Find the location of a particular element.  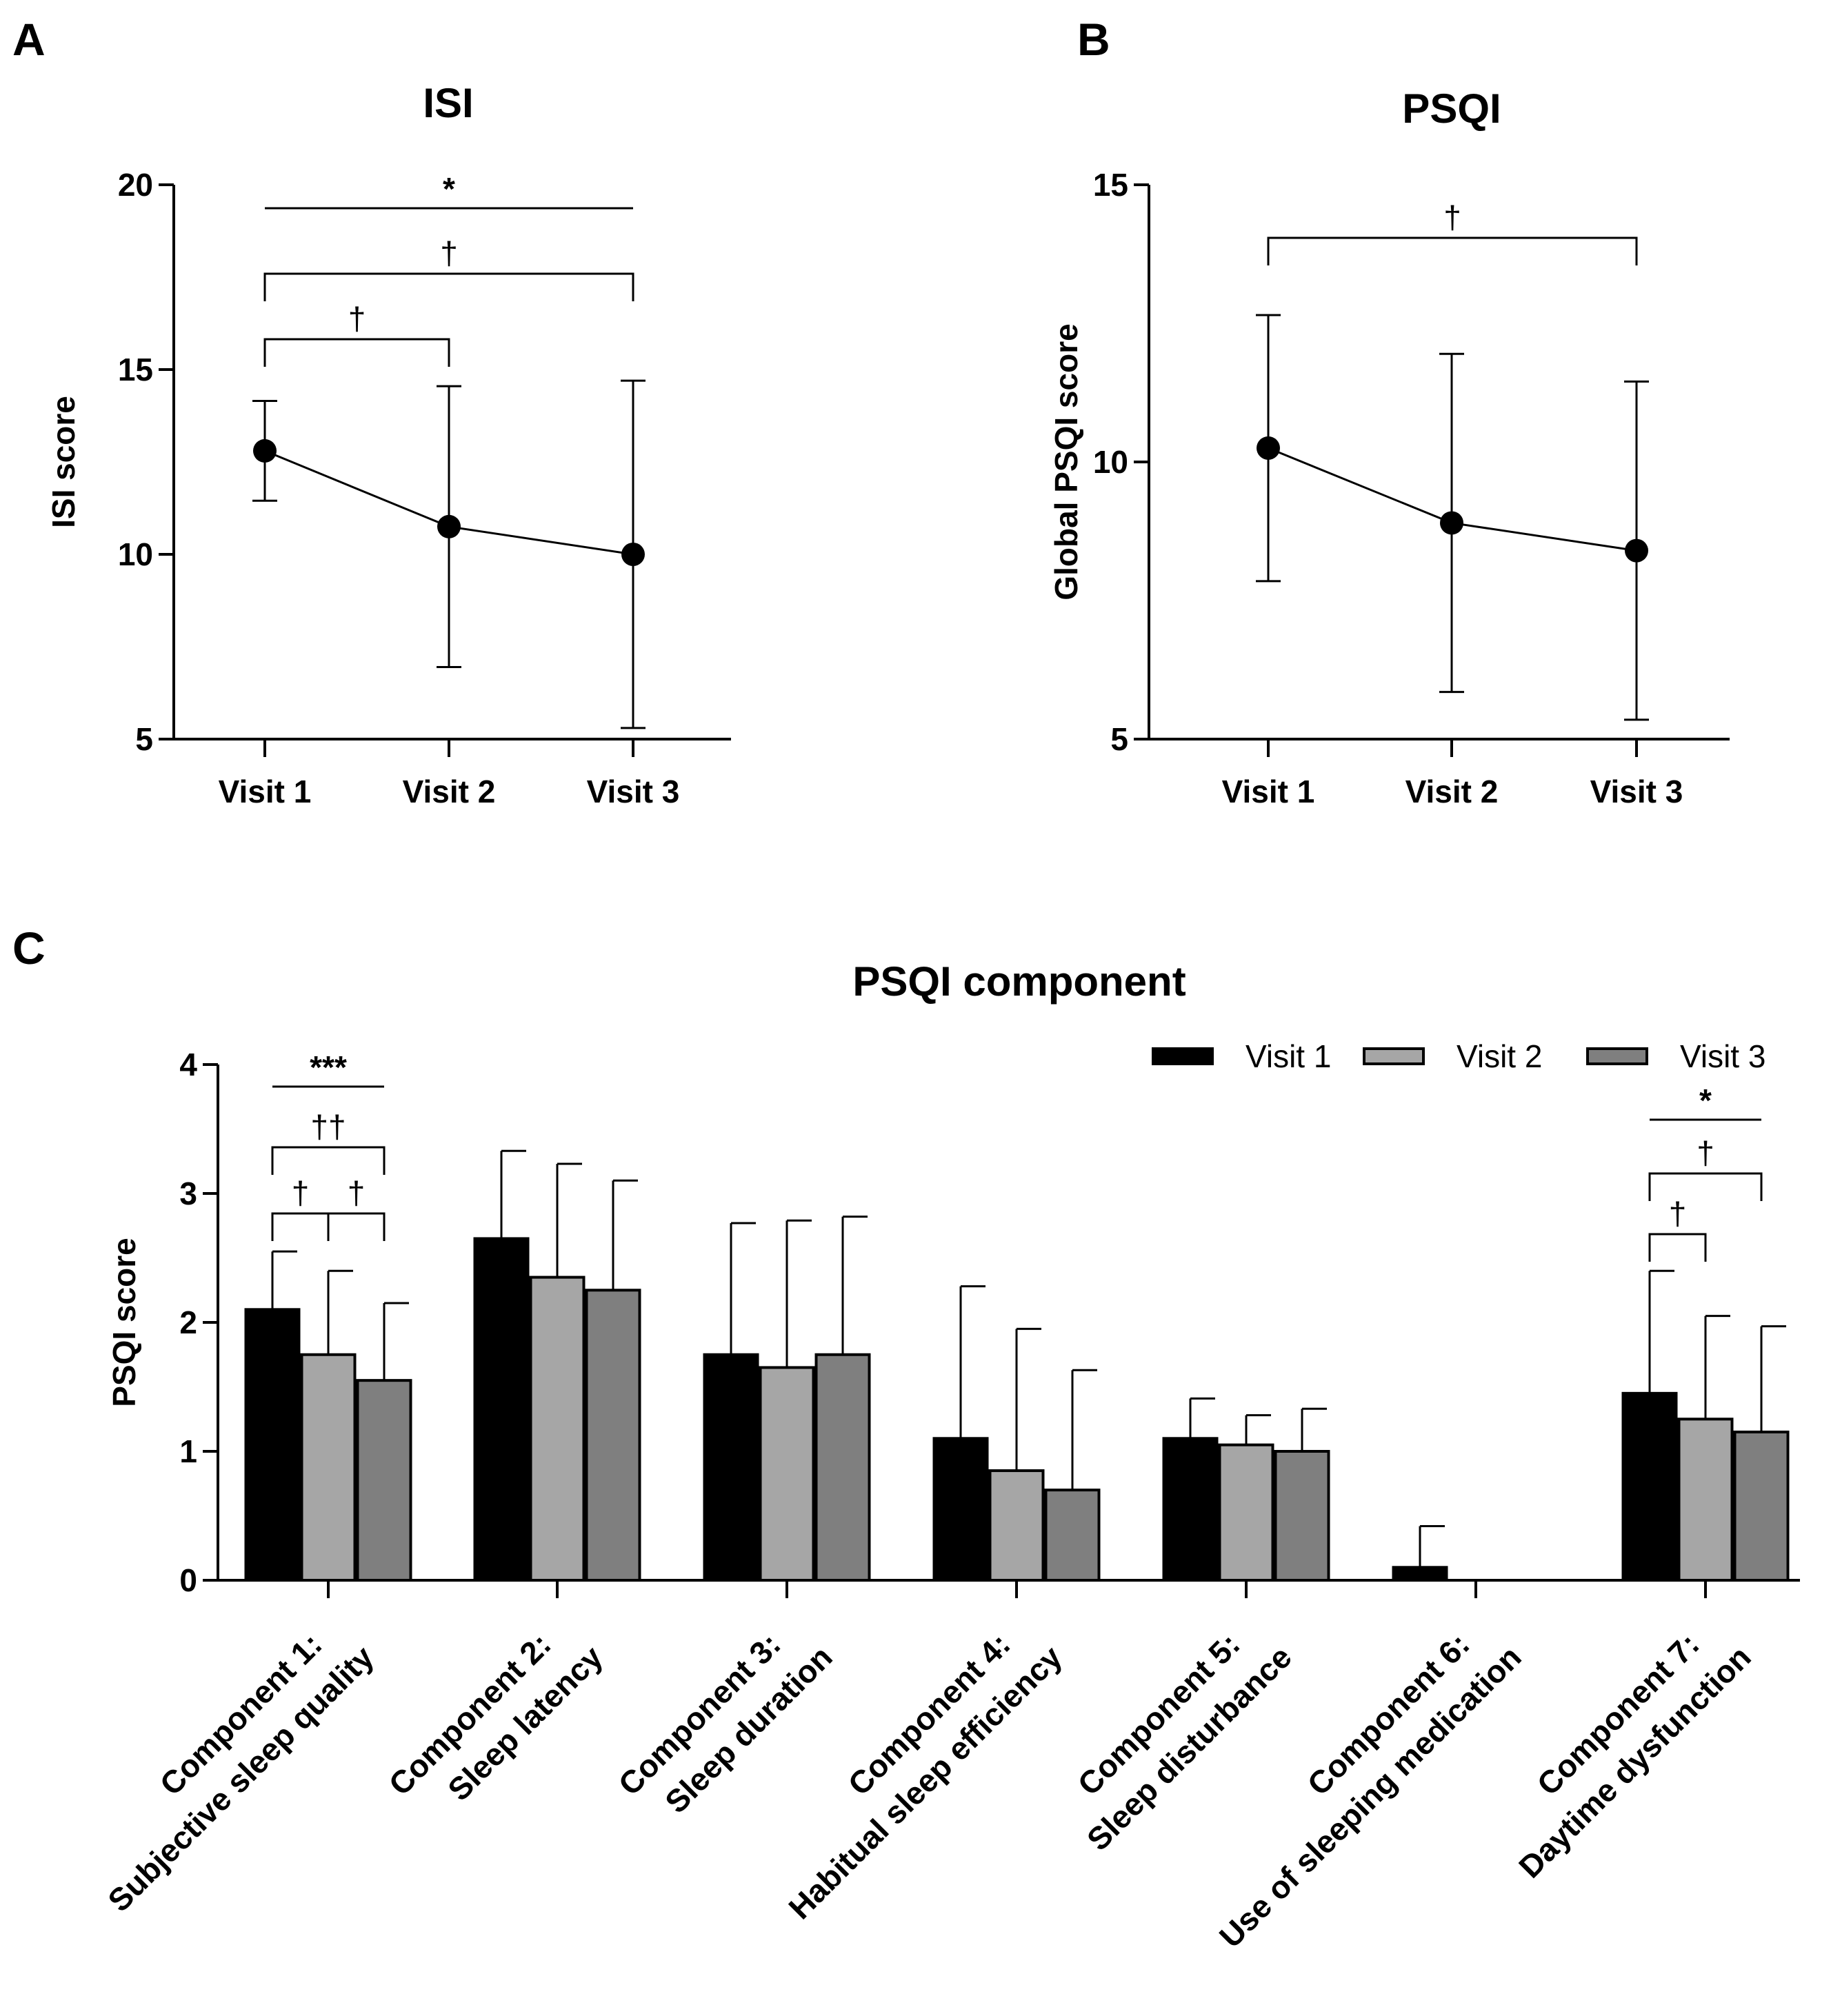

panel-letter: A is located at coordinates (29, 39).